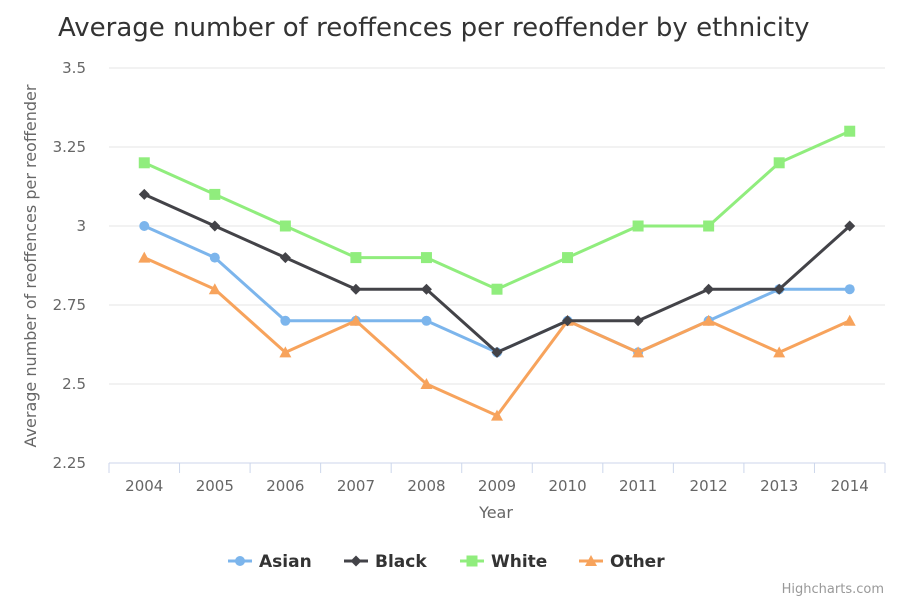 The width and height of the screenshot is (900, 600). What do you see at coordinates (637, 562) in the screenshot?
I see `legend-label-other: Other` at bounding box center [637, 562].